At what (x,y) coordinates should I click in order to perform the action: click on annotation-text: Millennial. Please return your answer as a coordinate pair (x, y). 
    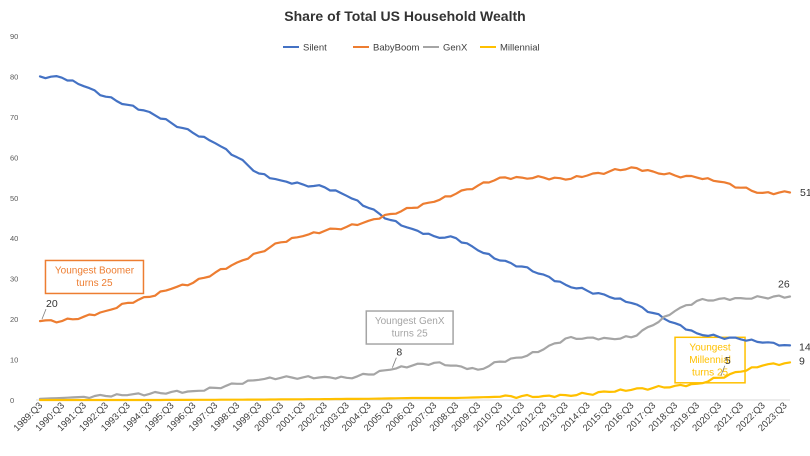
    Looking at the image, I should click on (710, 360).